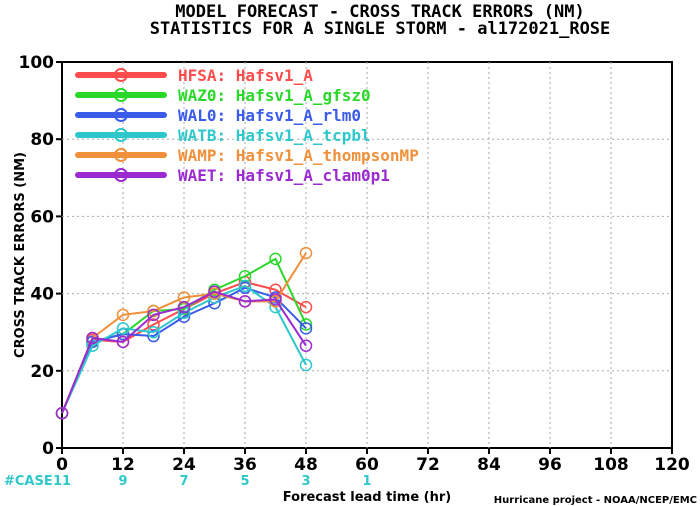 The height and width of the screenshot is (506, 700). Describe the element at coordinates (28, 481) in the screenshot. I see `case-label: #CASE` at that location.